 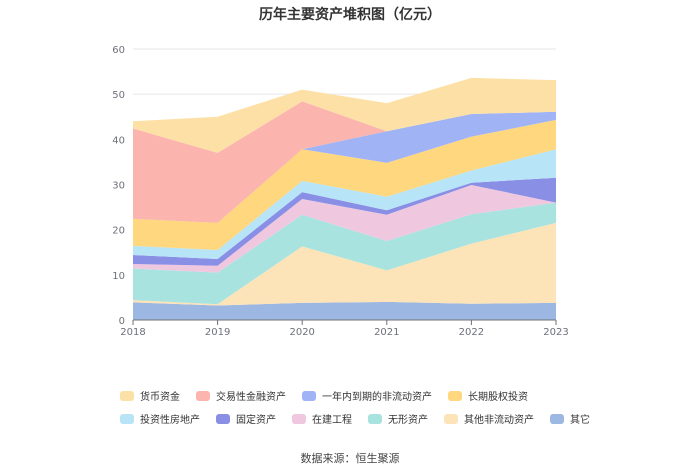 I want to click on legend-item: 固定资产, so click(x=246, y=418).